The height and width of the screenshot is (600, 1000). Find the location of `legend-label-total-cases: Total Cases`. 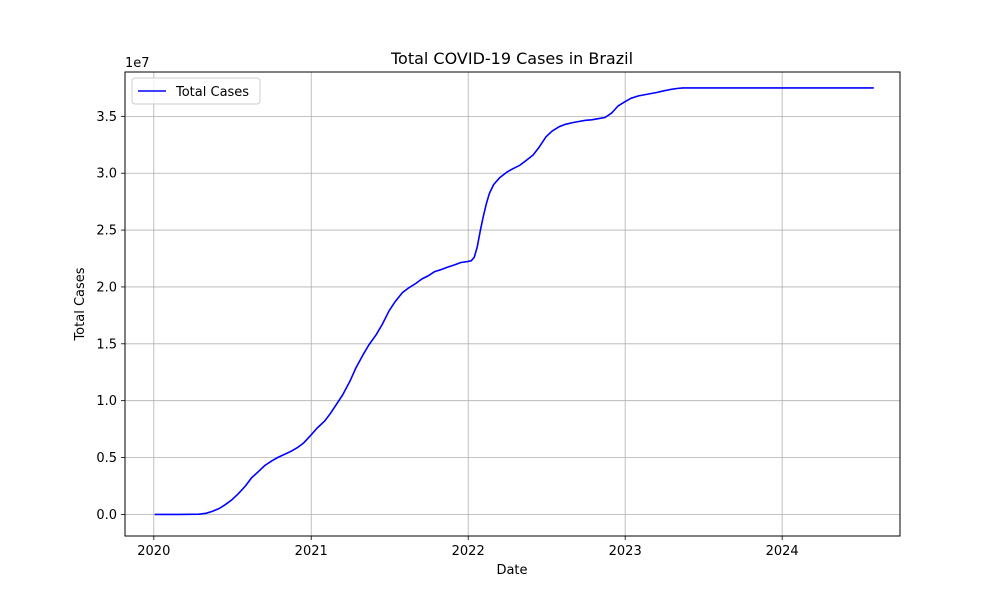

legend-label-total-cases: Total Cases is located at coordinates (212, 92).